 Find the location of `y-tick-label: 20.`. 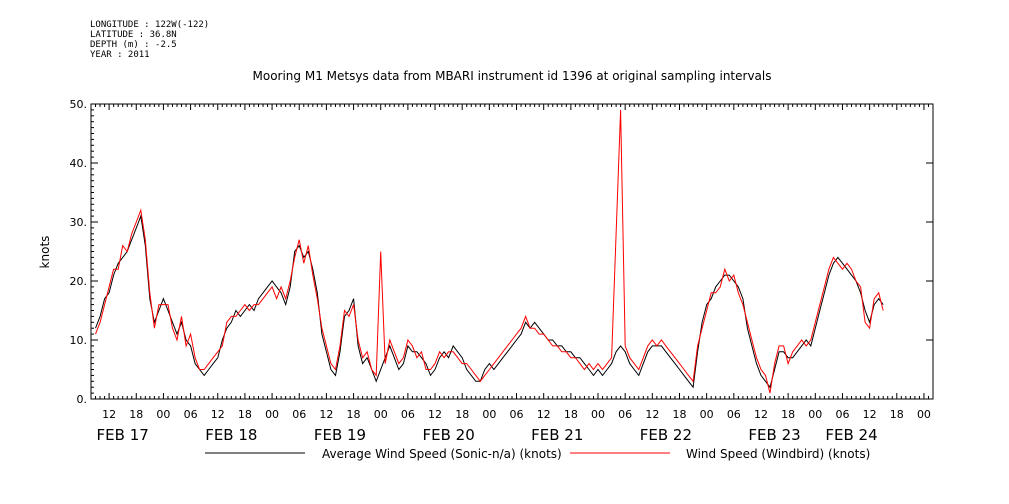

y-tick-label: 20. is located at coordinates (79, 281).